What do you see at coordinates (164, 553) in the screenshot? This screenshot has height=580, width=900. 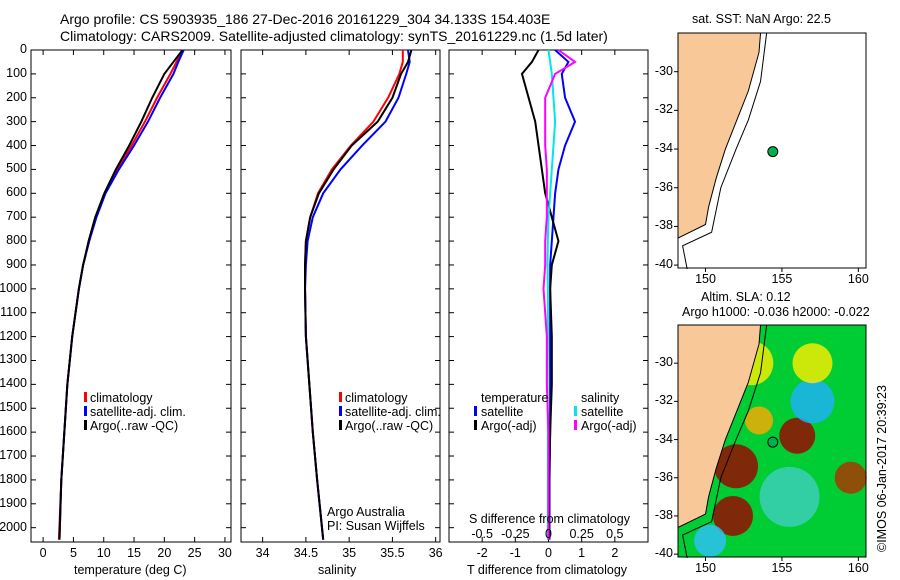 I see `x-tick-label: 20` at bounding box center [164, 553].